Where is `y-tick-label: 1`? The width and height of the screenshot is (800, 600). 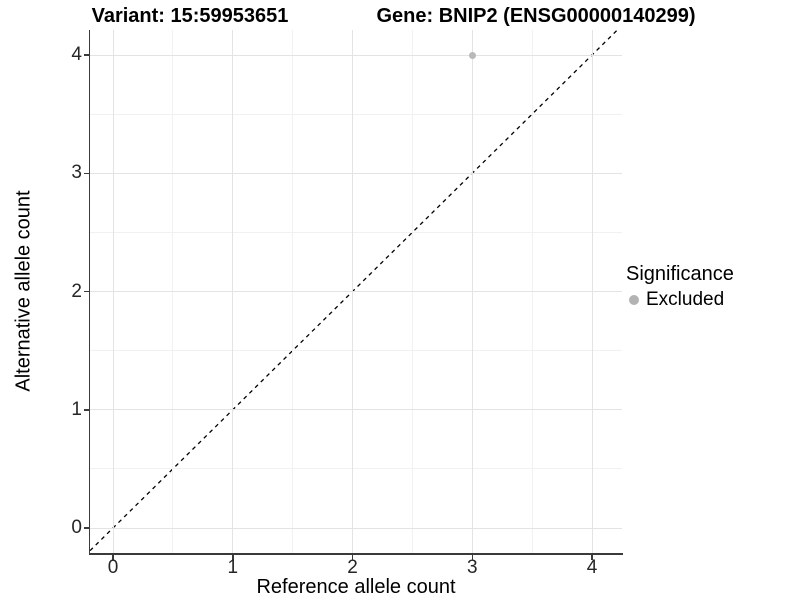 y-tick-label: 1 is located at coordinates (76, 409).